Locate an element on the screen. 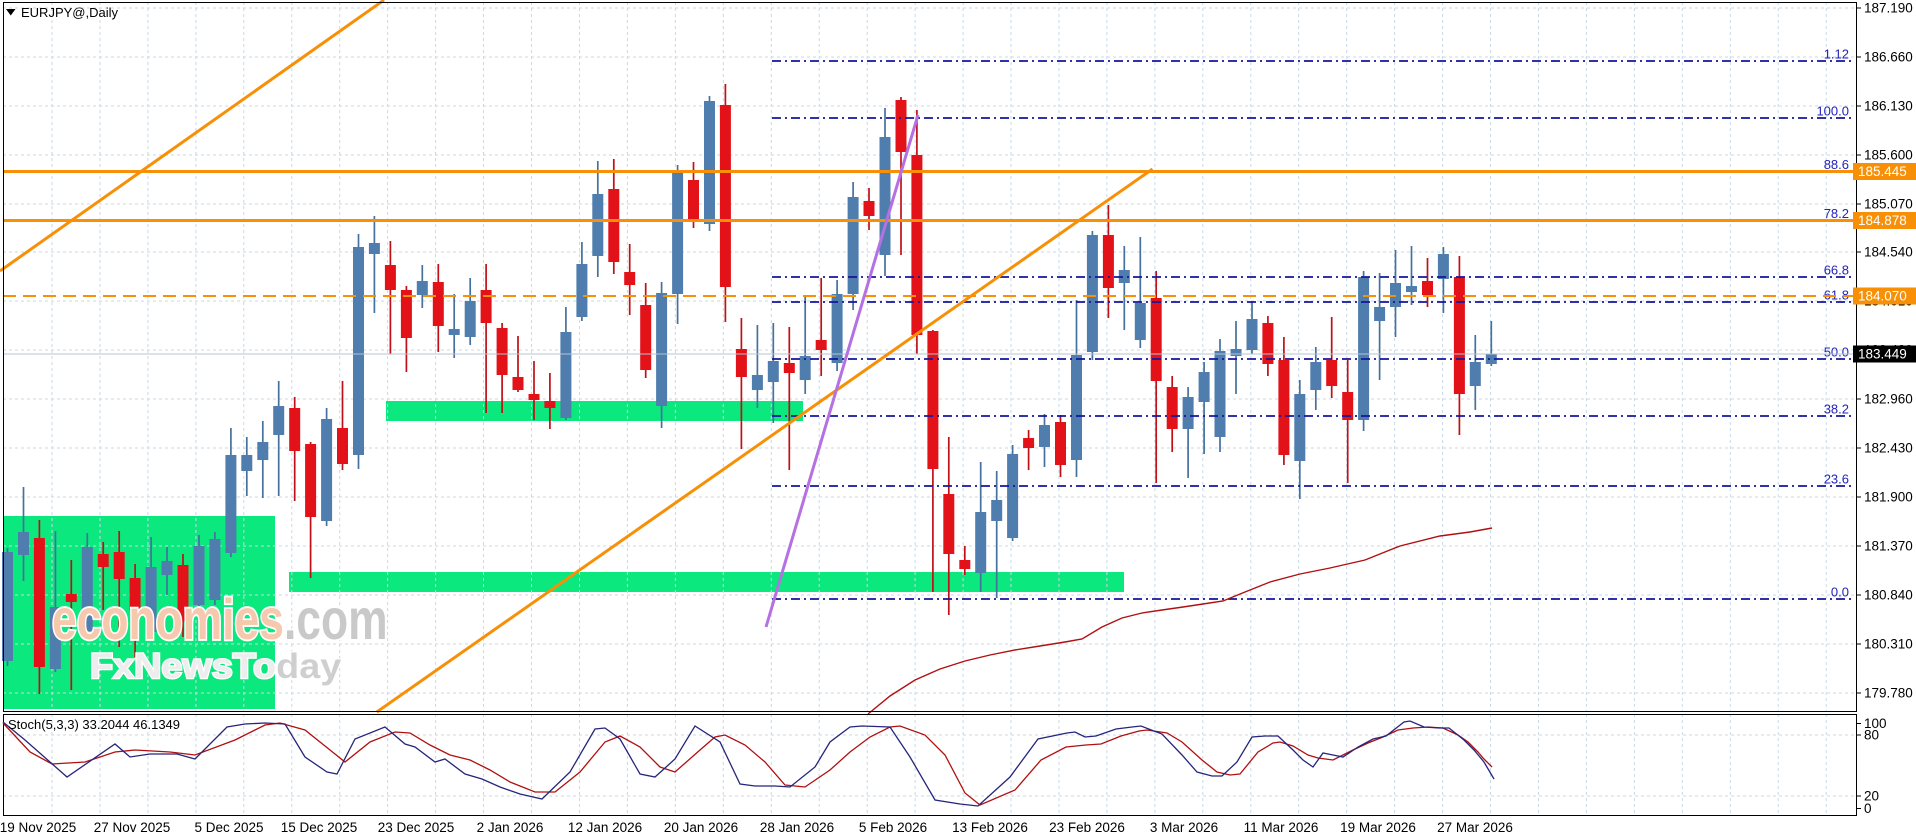 Image resolution: width=1916 pixels, height=840 pixels. svg-text: 78.2 is located at coordinates (1836, 213).